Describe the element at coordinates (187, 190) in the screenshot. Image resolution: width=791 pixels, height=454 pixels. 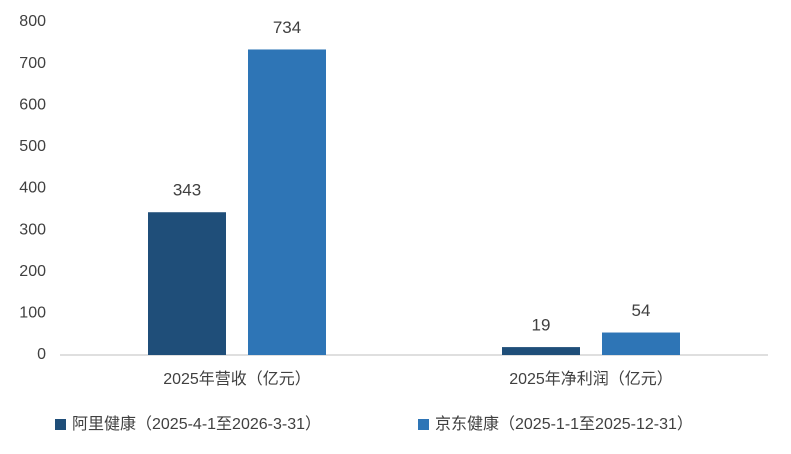
I see `data-label: 343` at that location.